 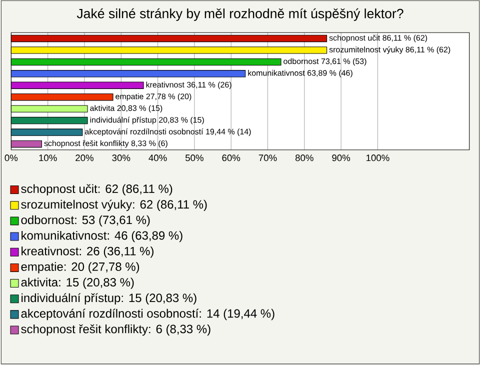 I want to click on text: individuální přístup: 15 (20,83 %), so click(x=109, y=299).